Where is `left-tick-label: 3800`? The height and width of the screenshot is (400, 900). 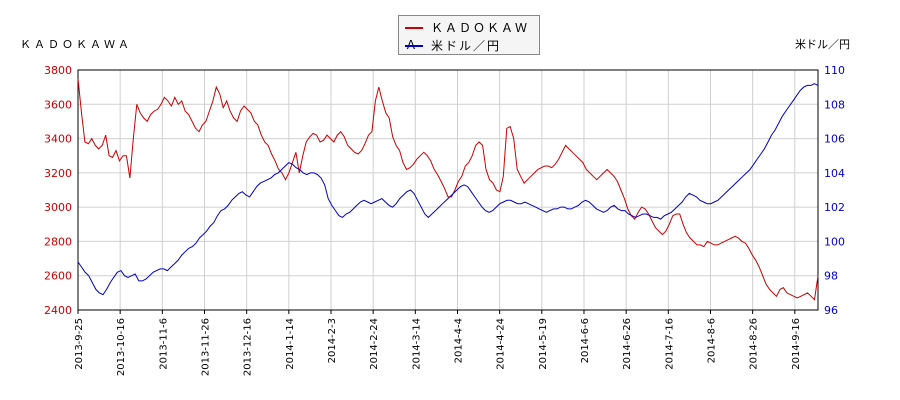 left-tick-label: 3800 is located at coordinates (58, 70).